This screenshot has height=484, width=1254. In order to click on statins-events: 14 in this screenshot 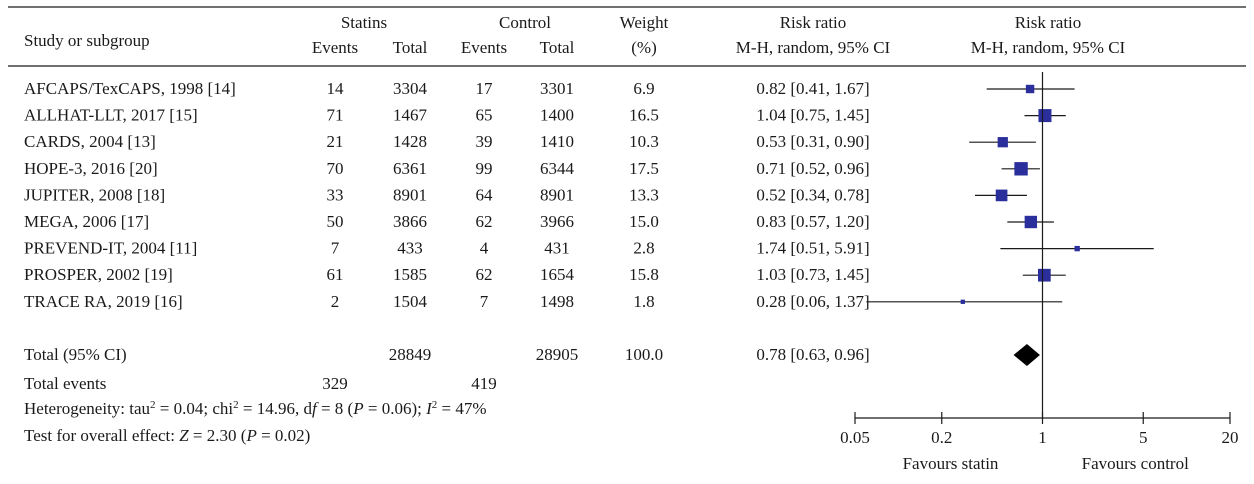, I will do `click(336, 88)`.